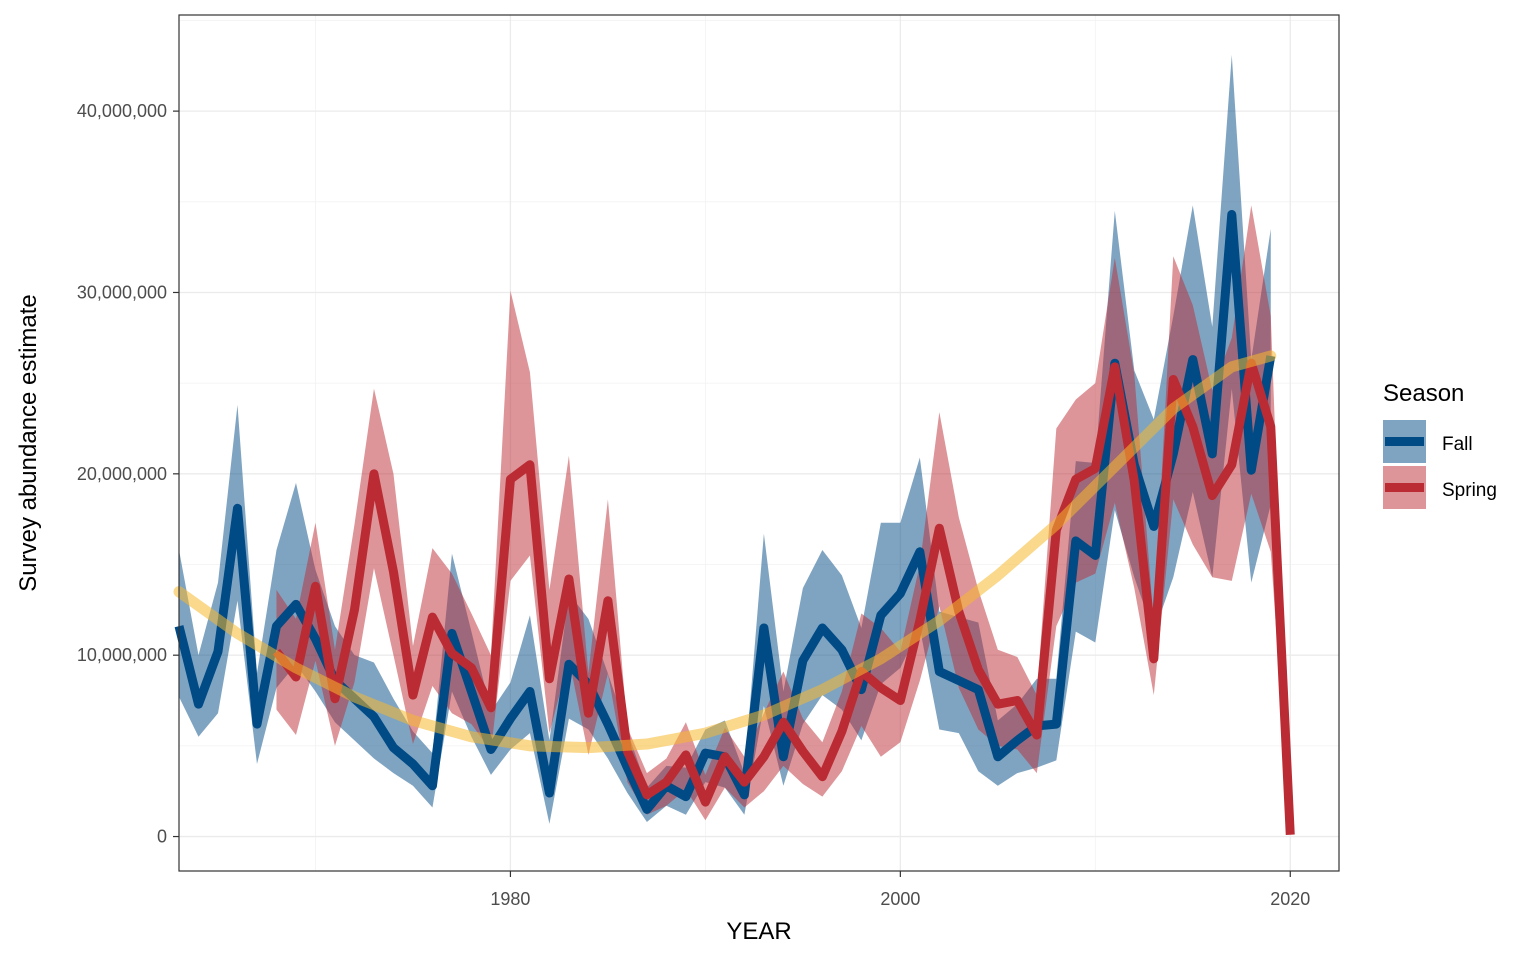 This screenshot has height=960, width=1536. I want to click on x-tick-label: 2000, so click(900, 899).